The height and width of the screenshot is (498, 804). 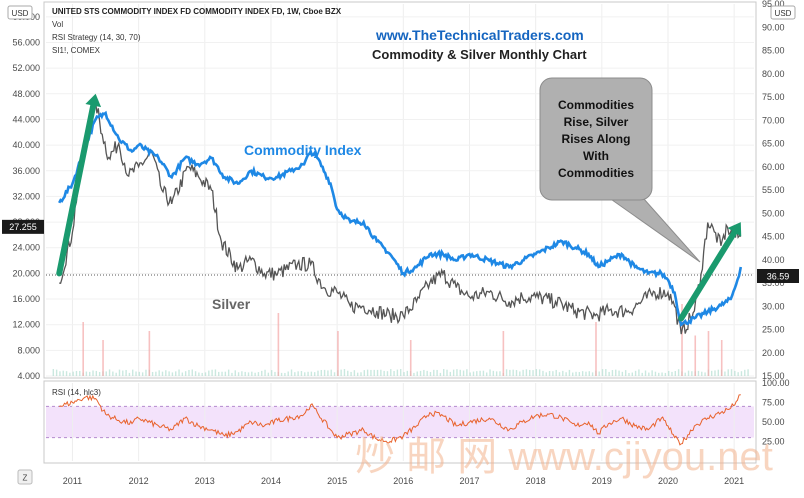 What do you see at coordinates (773, 213) in the screenshot?
I see `right-tick: 50.00` at bounding box center [773, 213].